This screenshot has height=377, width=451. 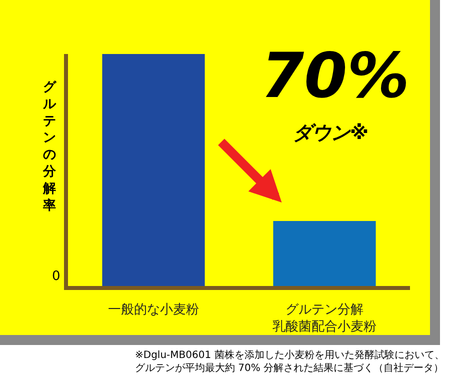 What do you see at coordinates (153, 310) in the screenshot?
I see `x-tick-label: 一般的な小麦粉` at bounding box center [153, 310].